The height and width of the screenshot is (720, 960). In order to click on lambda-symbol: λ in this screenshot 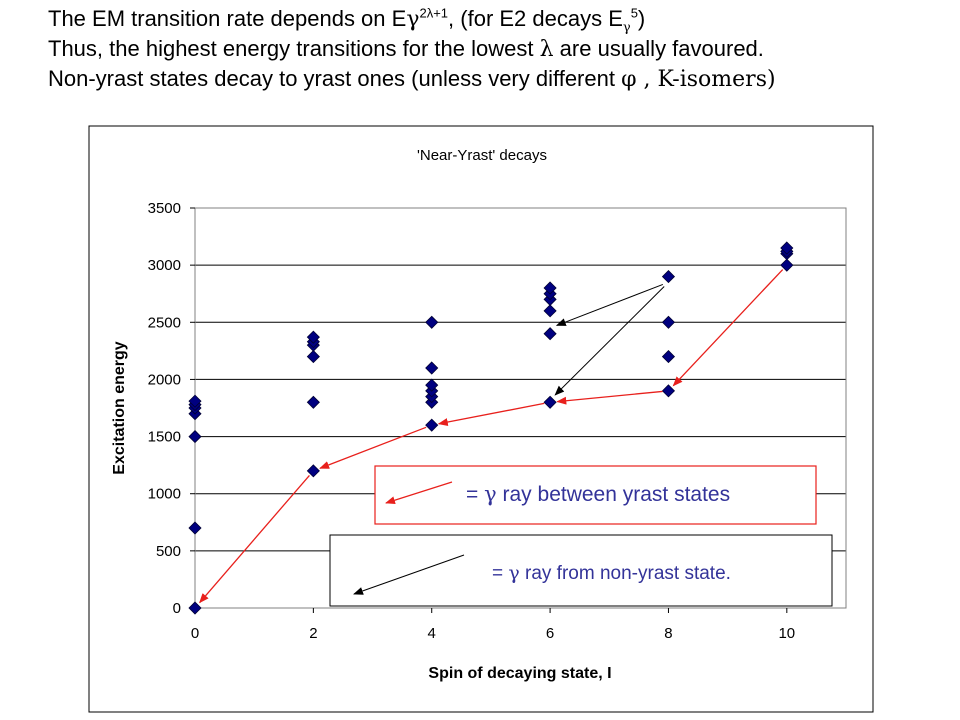, I will do `click(546, 49)`.